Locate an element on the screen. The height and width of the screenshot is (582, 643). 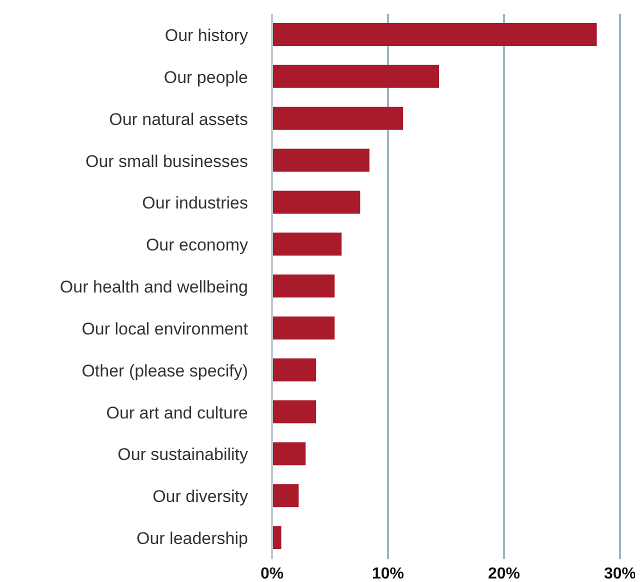
y-tick-label: Our diversity is located at coordinates (200, 496).